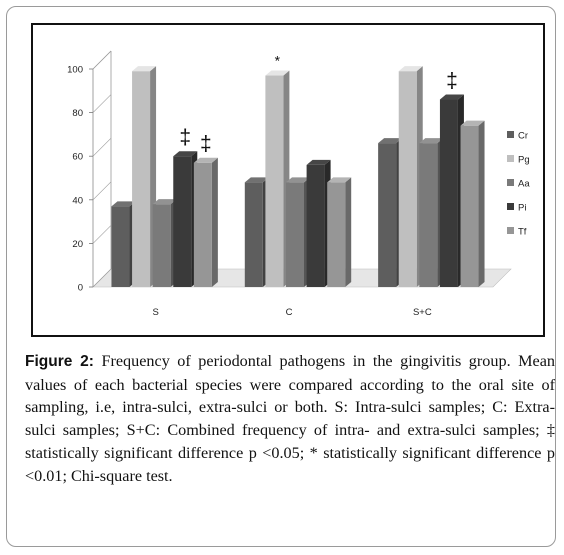 The height and width of the screenshot is (555, 564). I want to click on bar-aa-splusc, so click(431, 212).